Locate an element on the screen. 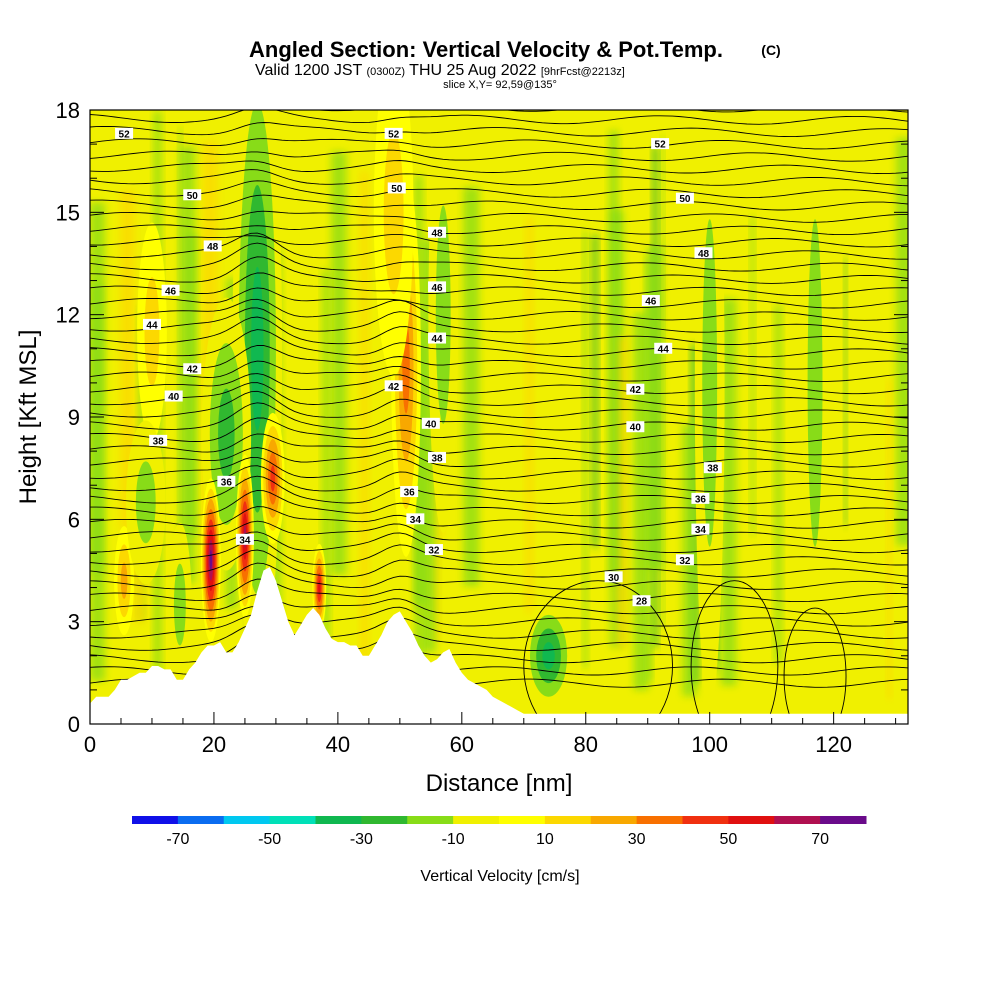  x-tick-label: 40 is located at coordinates (338, 744).